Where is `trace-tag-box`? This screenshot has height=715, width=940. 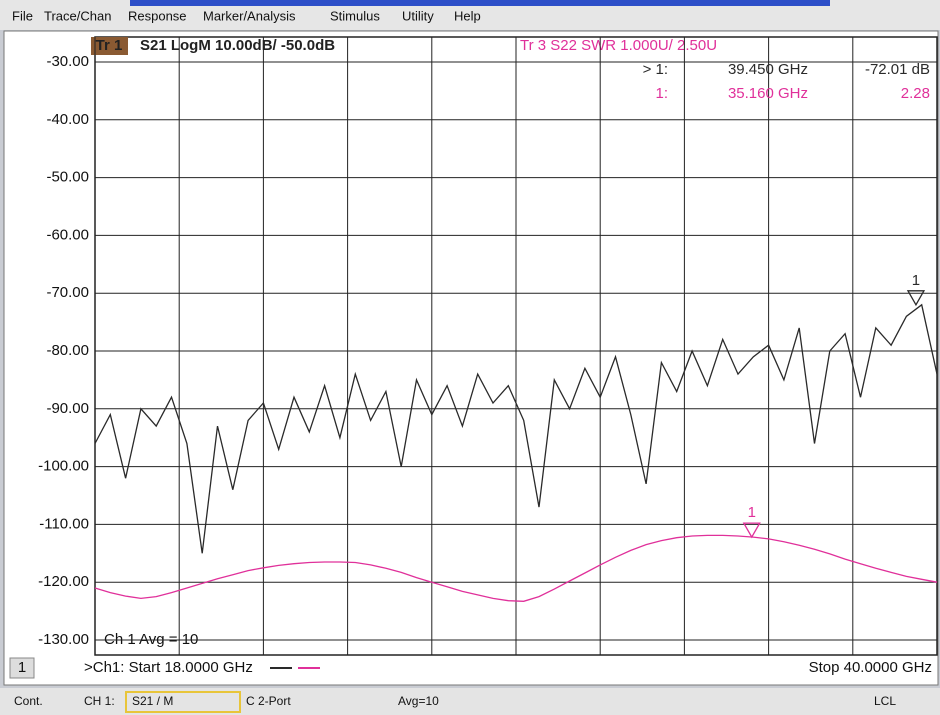
trace-tag-box is located at coordinates (109, 46).